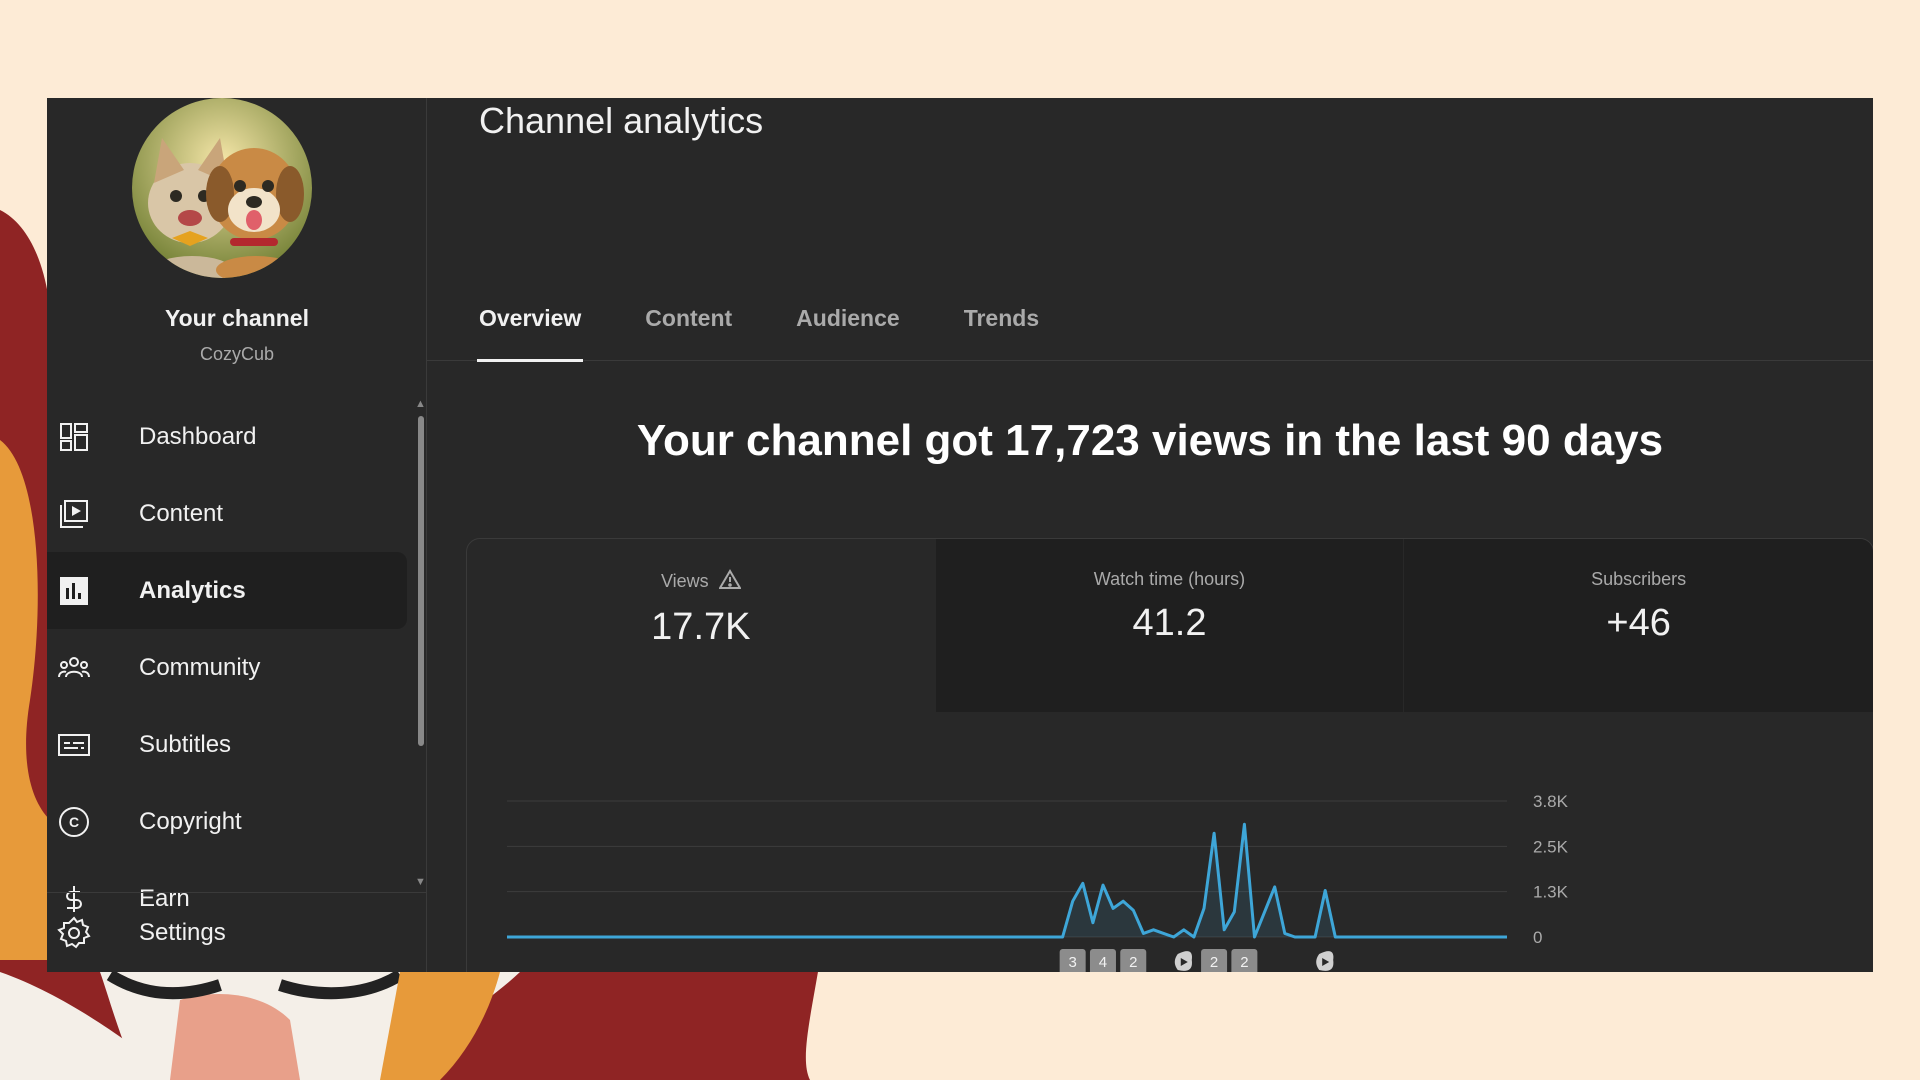 The width and height of the screenshot is (1920, 1080). What do you see at coordinates (74, 932) in the screenshot?
I see `gear-icon` at bounding box center [74, 932].